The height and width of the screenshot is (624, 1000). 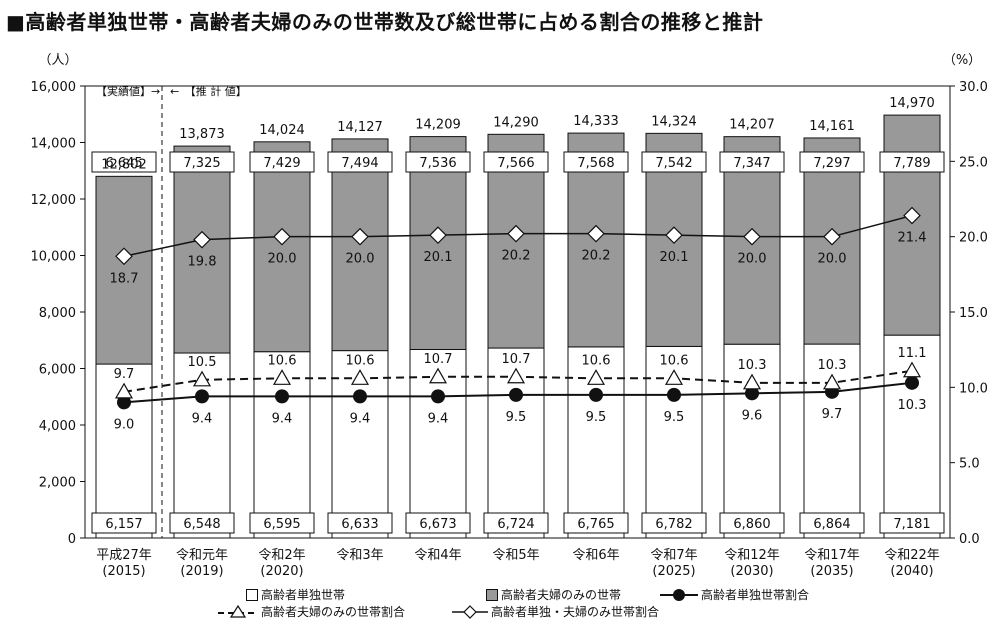 I want to click on left-tick-label: 4,000, so click(x=57, y=426).